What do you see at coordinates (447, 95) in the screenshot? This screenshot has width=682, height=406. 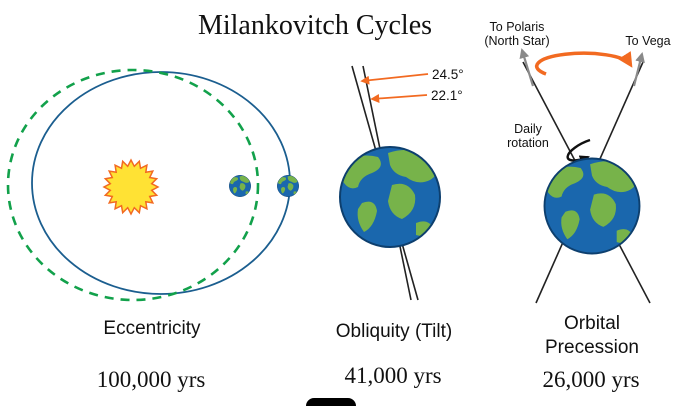 I see `min-tilt-value: 22.1°` at bounding box center [447, 95].